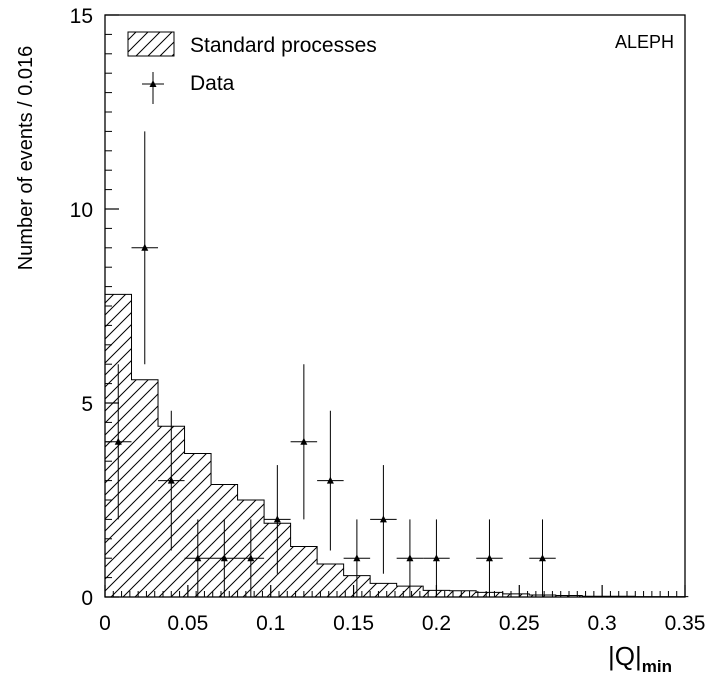 Image resolution: width=715 pixels, height=680 pixels. Describe the element at coordinates (212, 83) in the screenshot. I see `legend-label-data: Data` at that location.